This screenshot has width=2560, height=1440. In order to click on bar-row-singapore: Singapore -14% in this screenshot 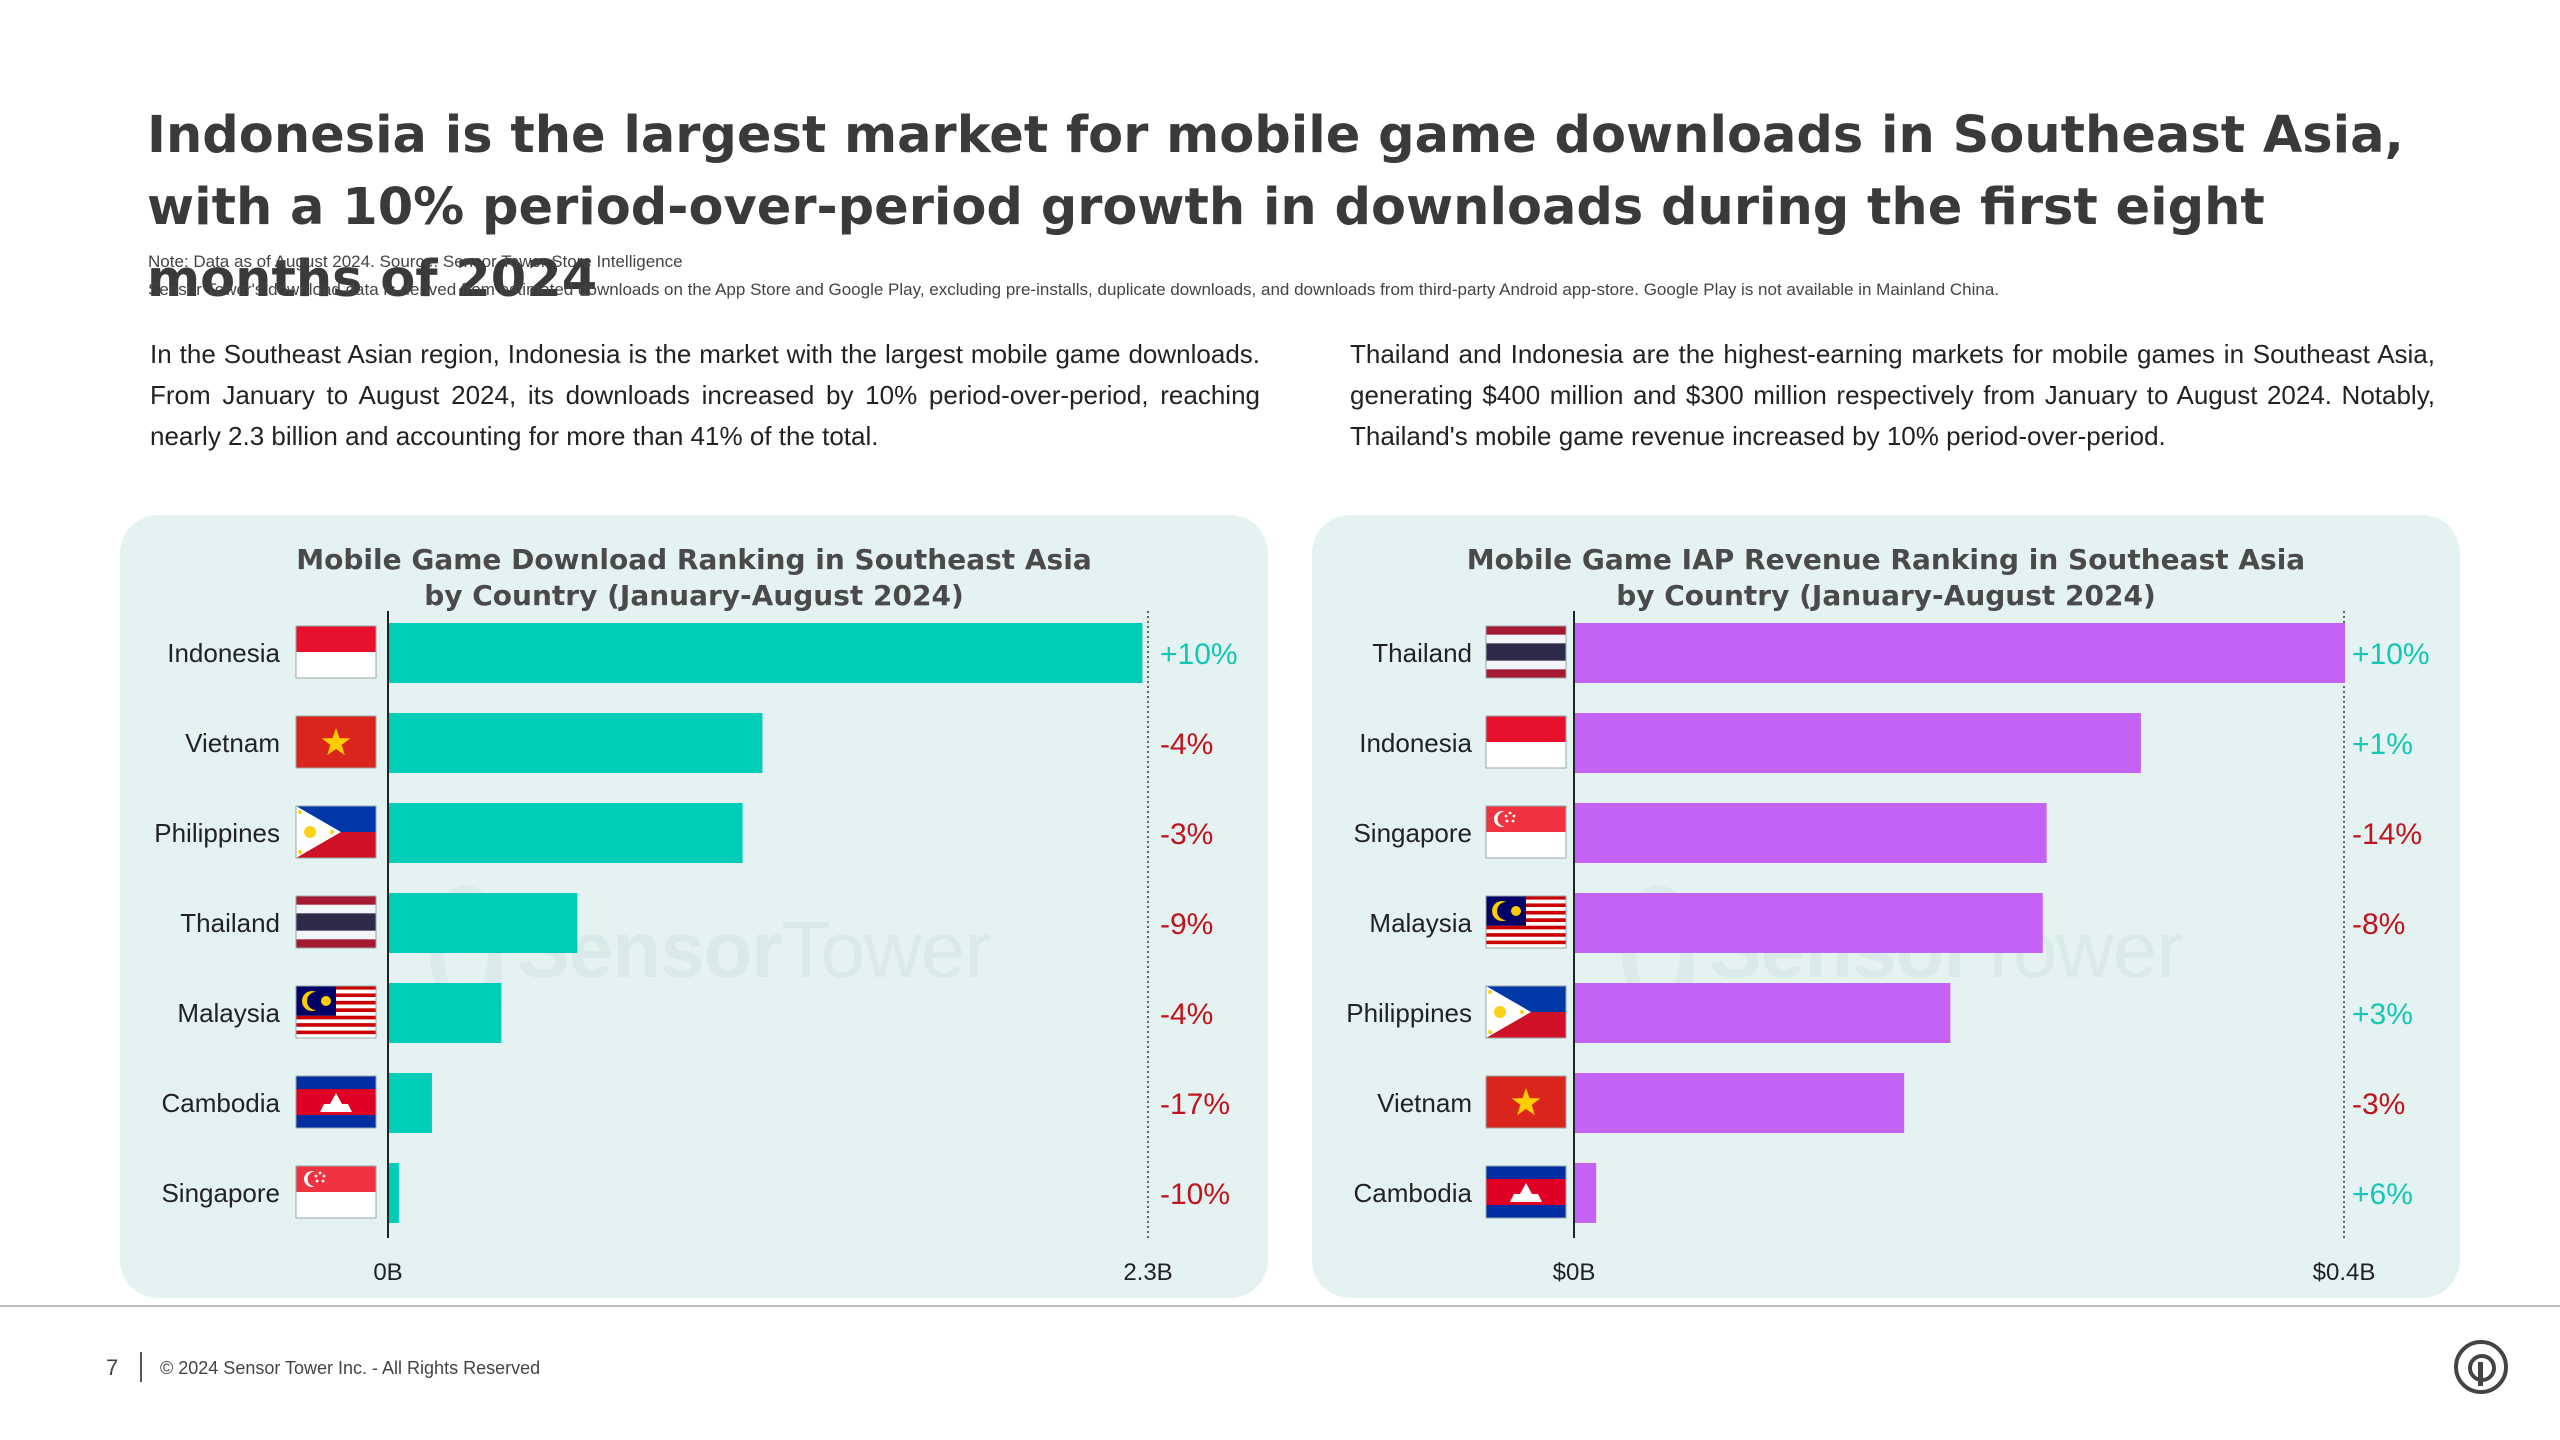, I will do `click(1887, 833)`.